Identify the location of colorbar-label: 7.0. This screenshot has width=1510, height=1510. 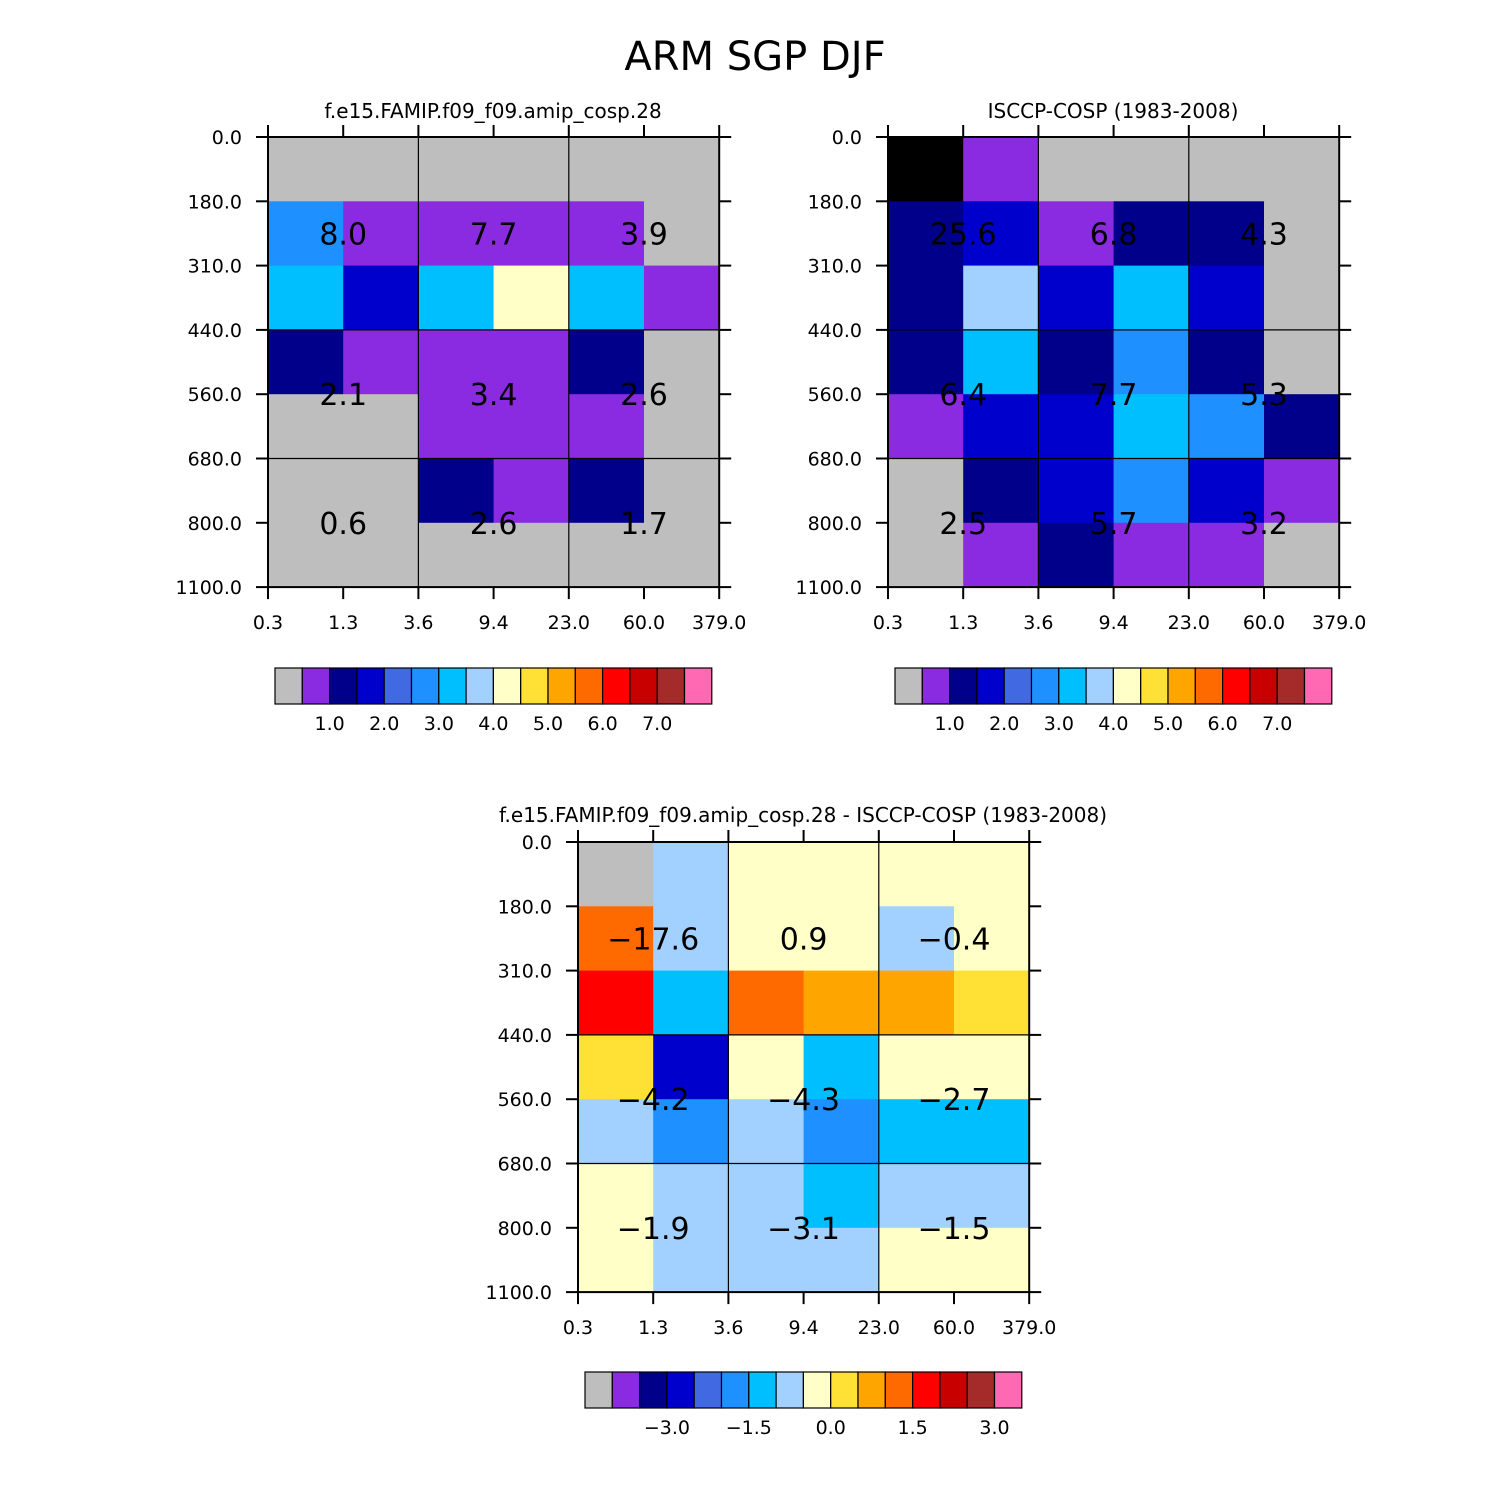
(1277, 724).